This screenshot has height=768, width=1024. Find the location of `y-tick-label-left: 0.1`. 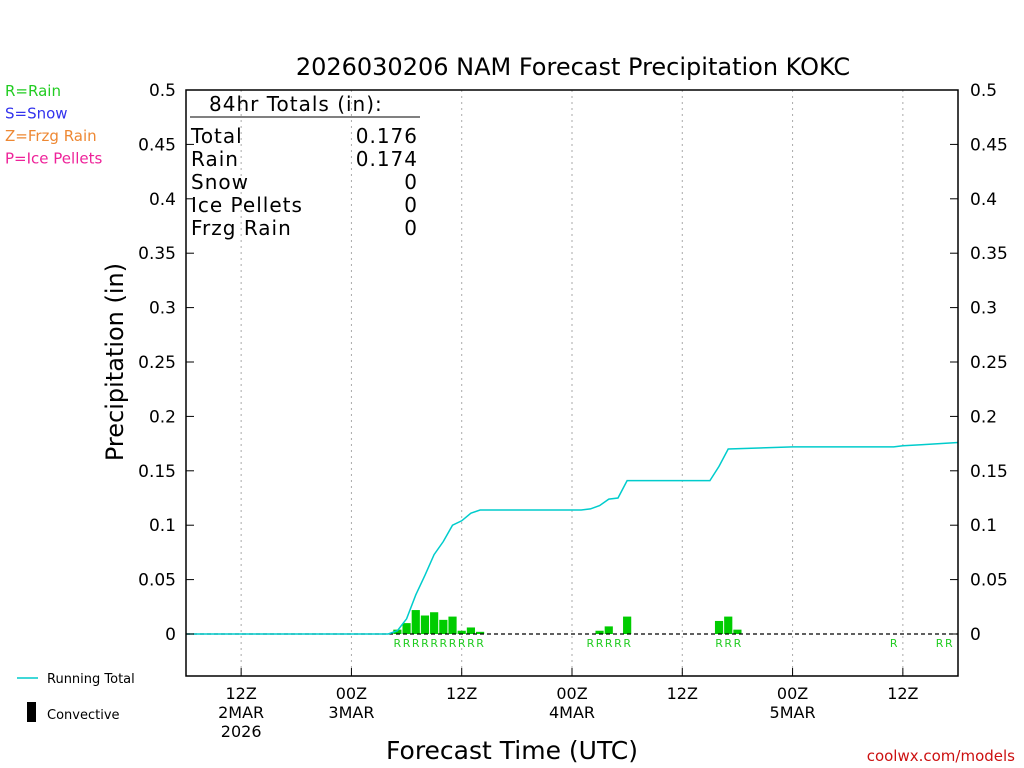

y-tick-label-left: 0.1 is located at coordinates (162, 526).